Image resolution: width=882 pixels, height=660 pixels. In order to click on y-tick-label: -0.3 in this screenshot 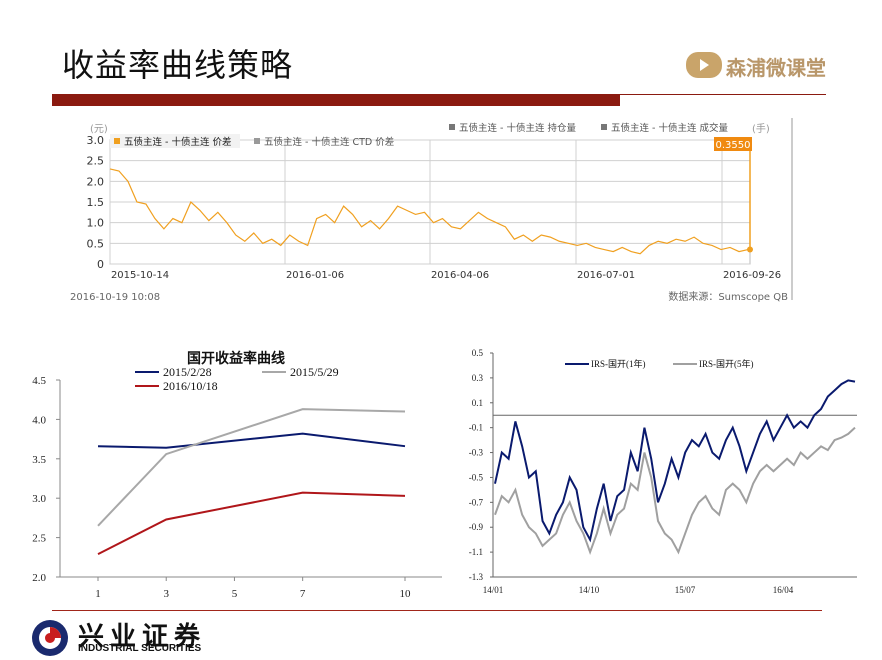, I will do `click(476, 453)`.